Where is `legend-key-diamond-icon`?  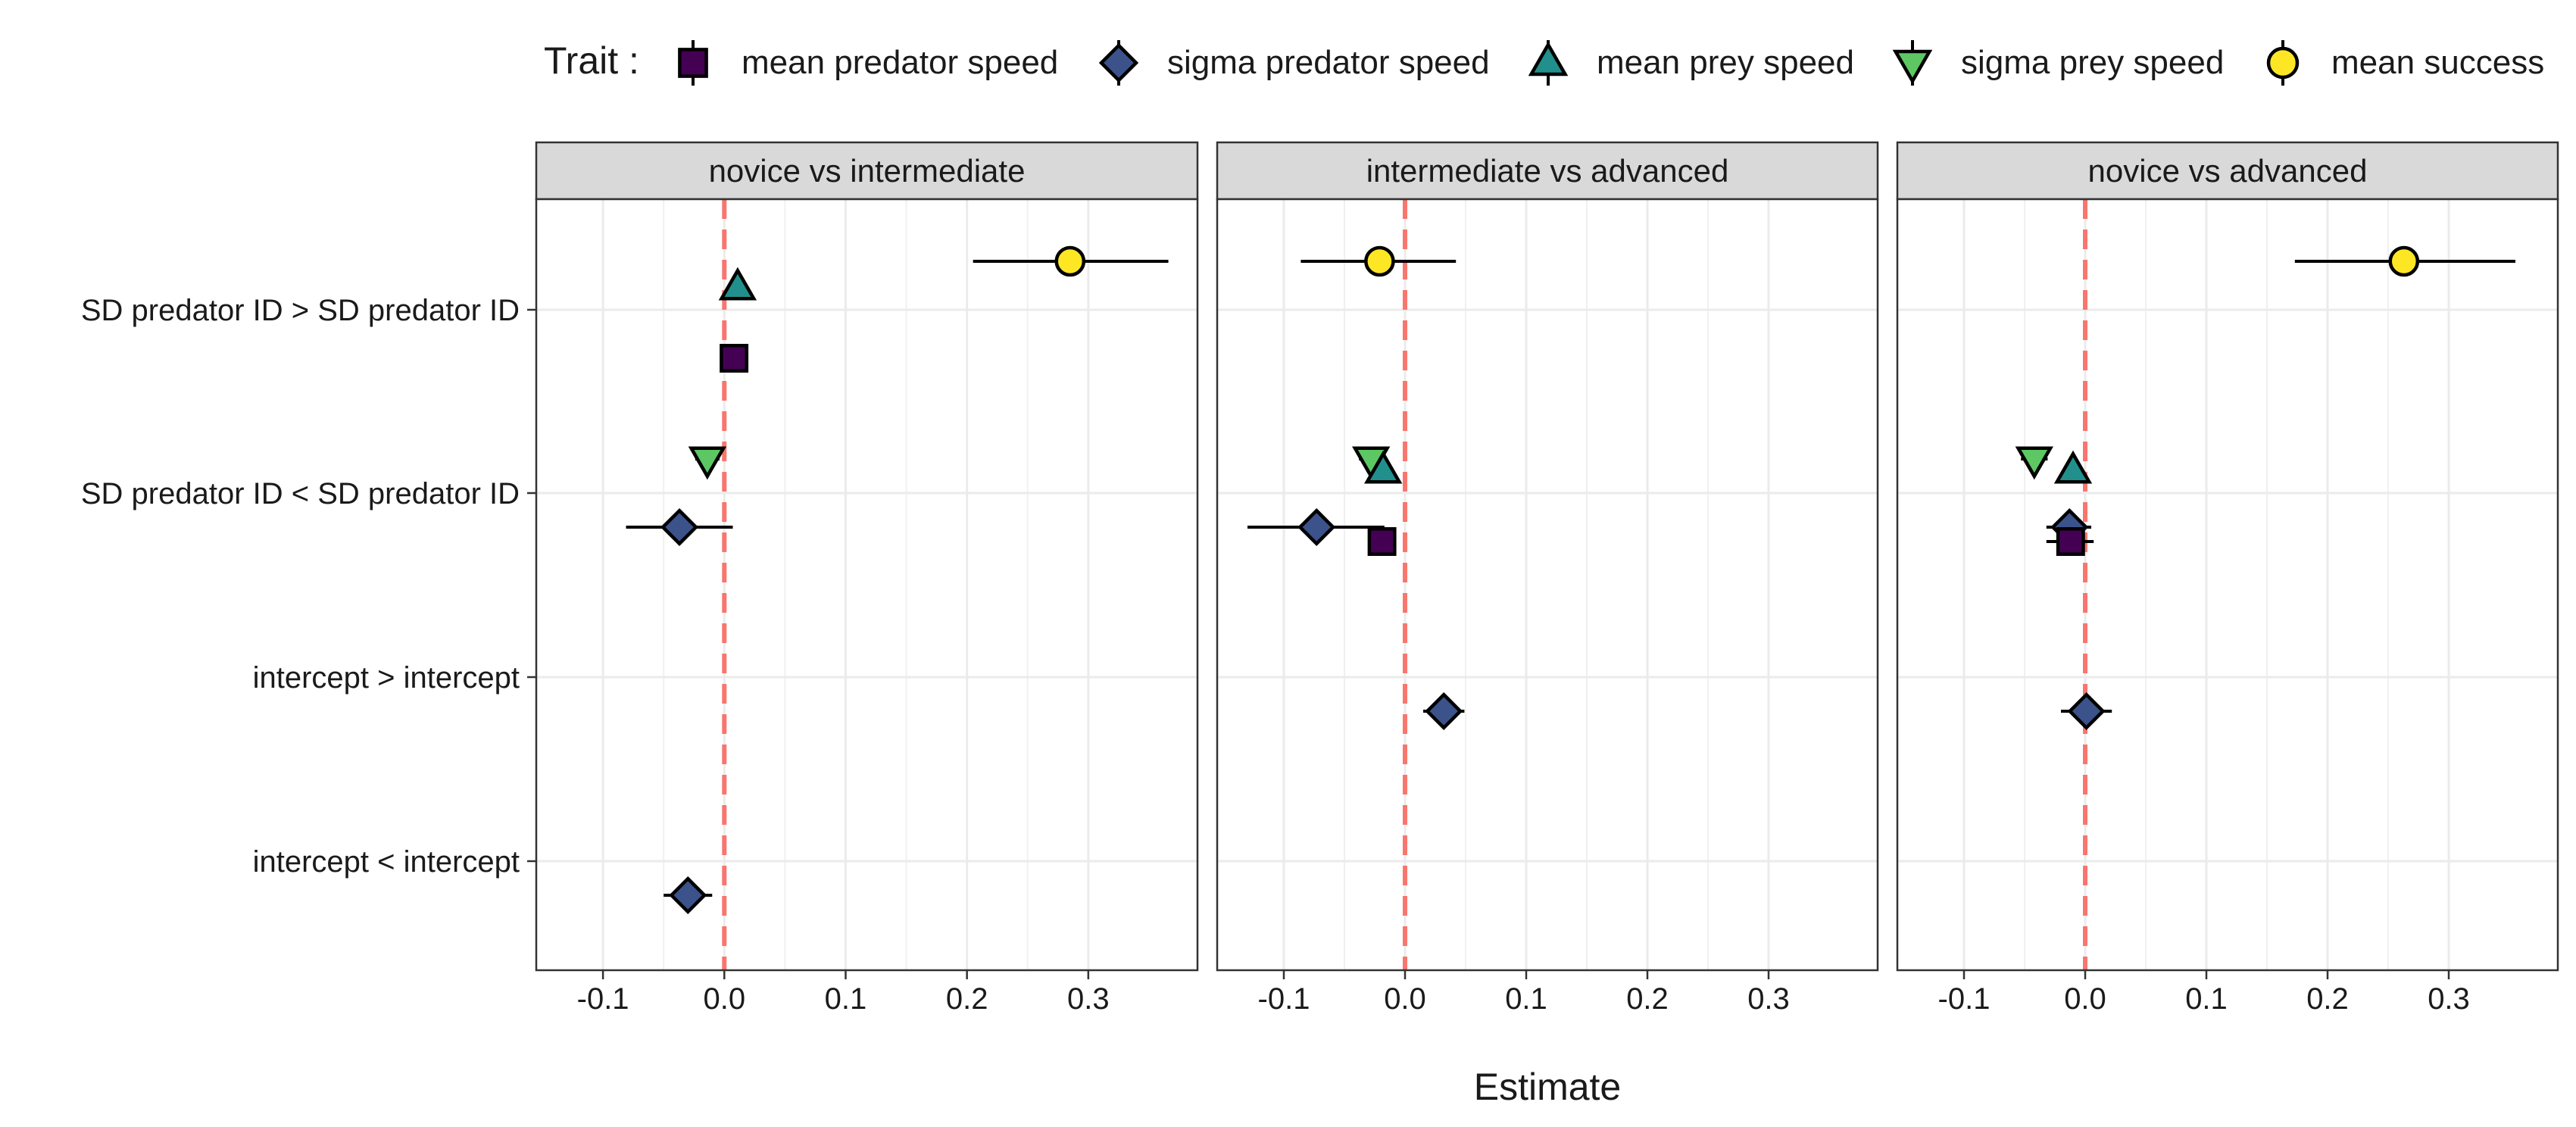 legend-key-diamond-icon is located at coordinates (1119, 62).